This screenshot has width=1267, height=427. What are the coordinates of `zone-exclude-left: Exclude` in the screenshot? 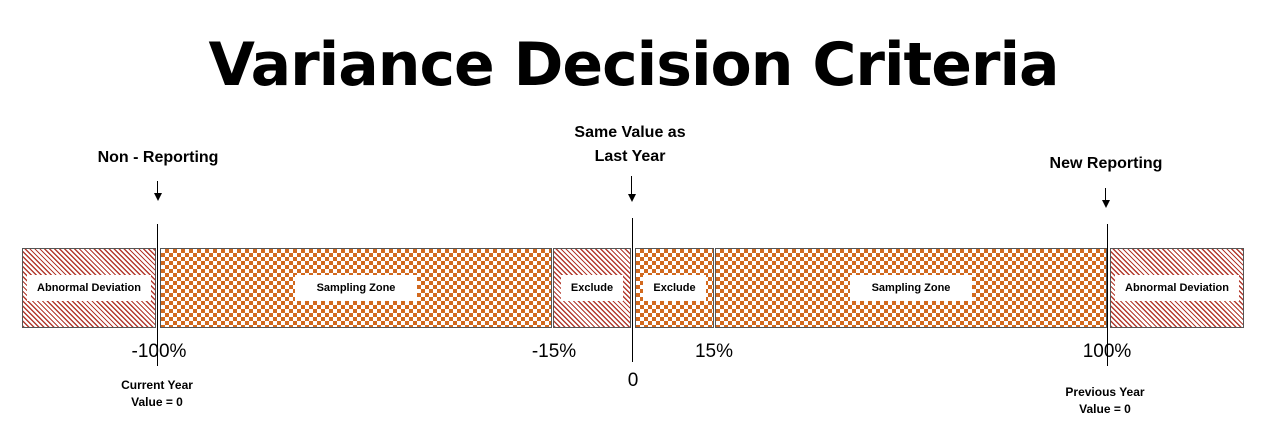 It's located at (592, 288).